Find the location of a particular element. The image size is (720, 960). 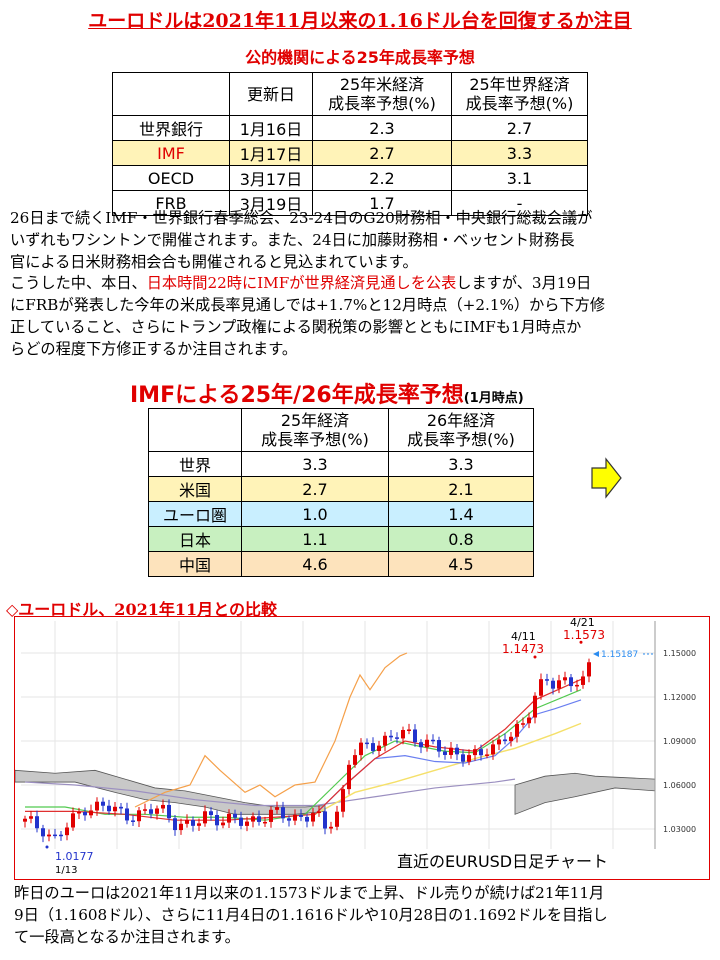

table1-org: OECD is located at coordinates (171, 178).